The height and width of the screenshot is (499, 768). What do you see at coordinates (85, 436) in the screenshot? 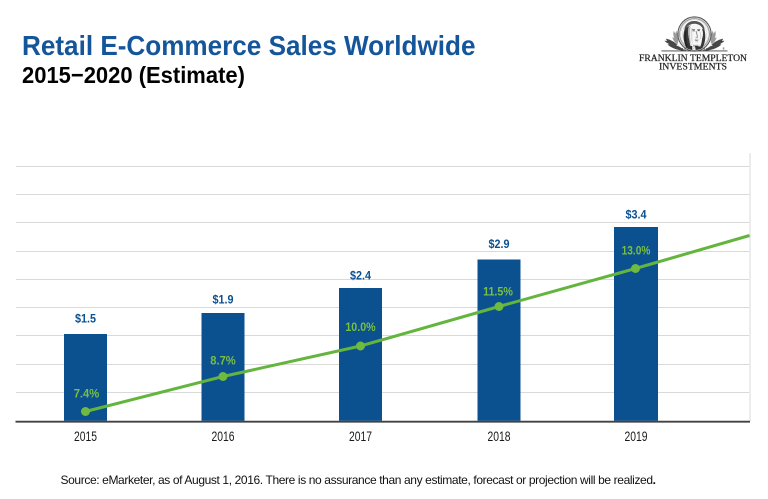
I see `svg-text: 2015` at bounding box center [85, 436].